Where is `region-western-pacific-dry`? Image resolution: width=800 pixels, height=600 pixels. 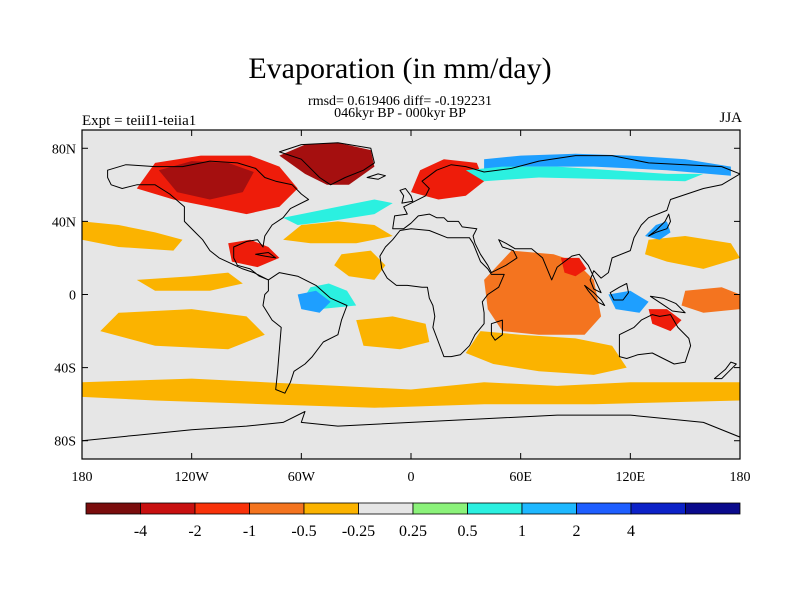 region-western-pacific-dry is located at coordinates (692, 252).